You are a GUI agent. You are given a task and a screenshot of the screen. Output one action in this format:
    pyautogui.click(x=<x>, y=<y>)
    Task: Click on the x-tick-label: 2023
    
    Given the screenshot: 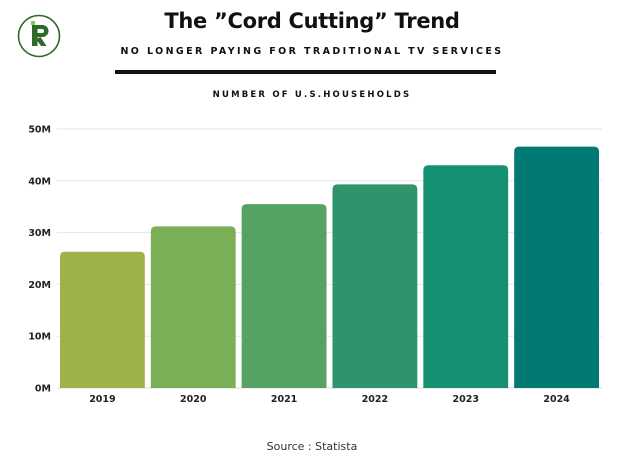 What is the action you would take?
    pyautogui.click(x=466, y=399)
    